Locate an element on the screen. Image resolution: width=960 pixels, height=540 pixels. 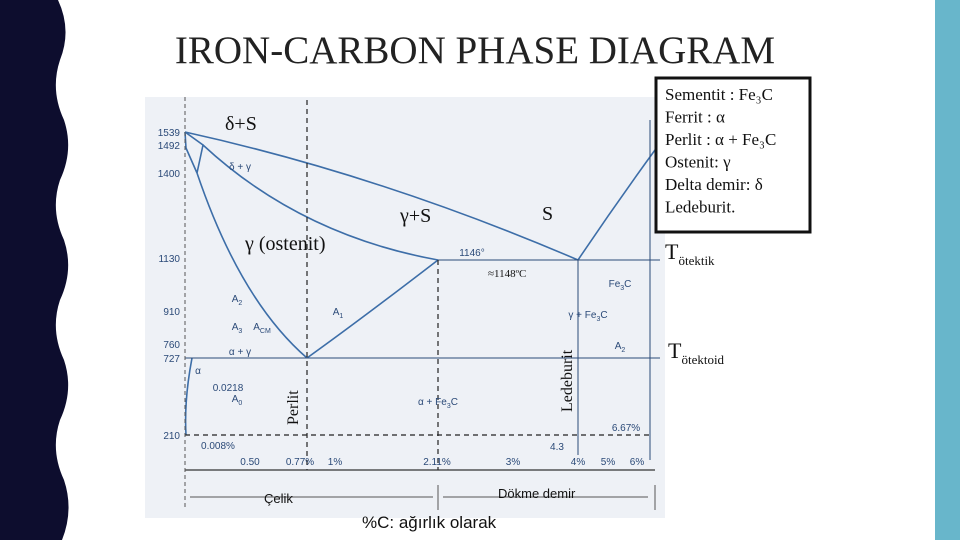
region-label: A1 is located at coordinates (338, 313).